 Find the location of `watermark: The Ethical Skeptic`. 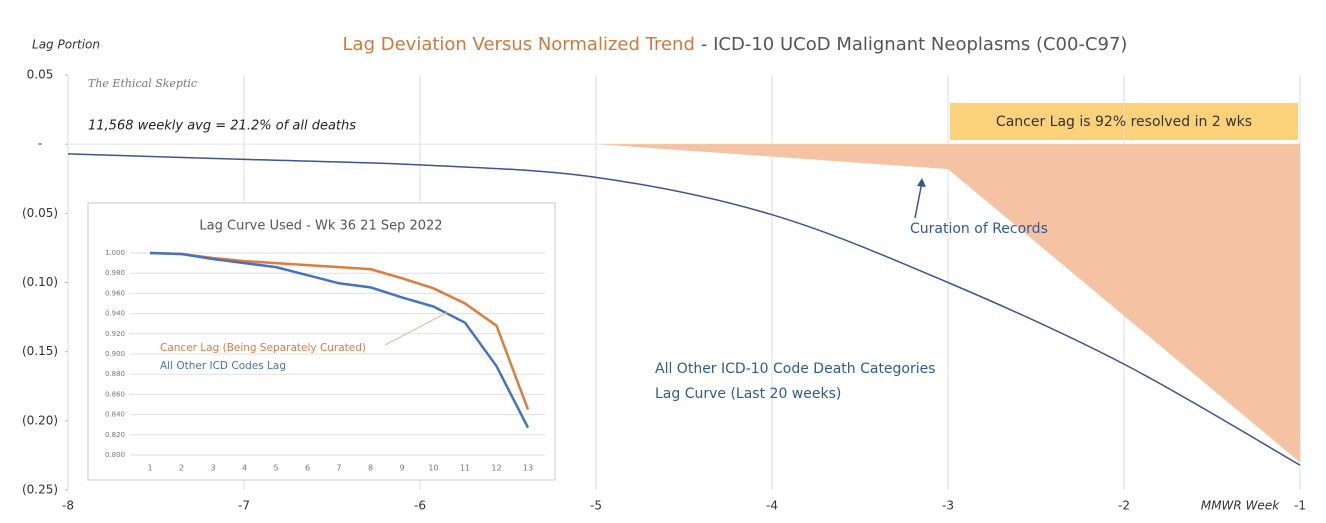

watermark: The Ethical Skeptic is located at coordinates (142, 83).